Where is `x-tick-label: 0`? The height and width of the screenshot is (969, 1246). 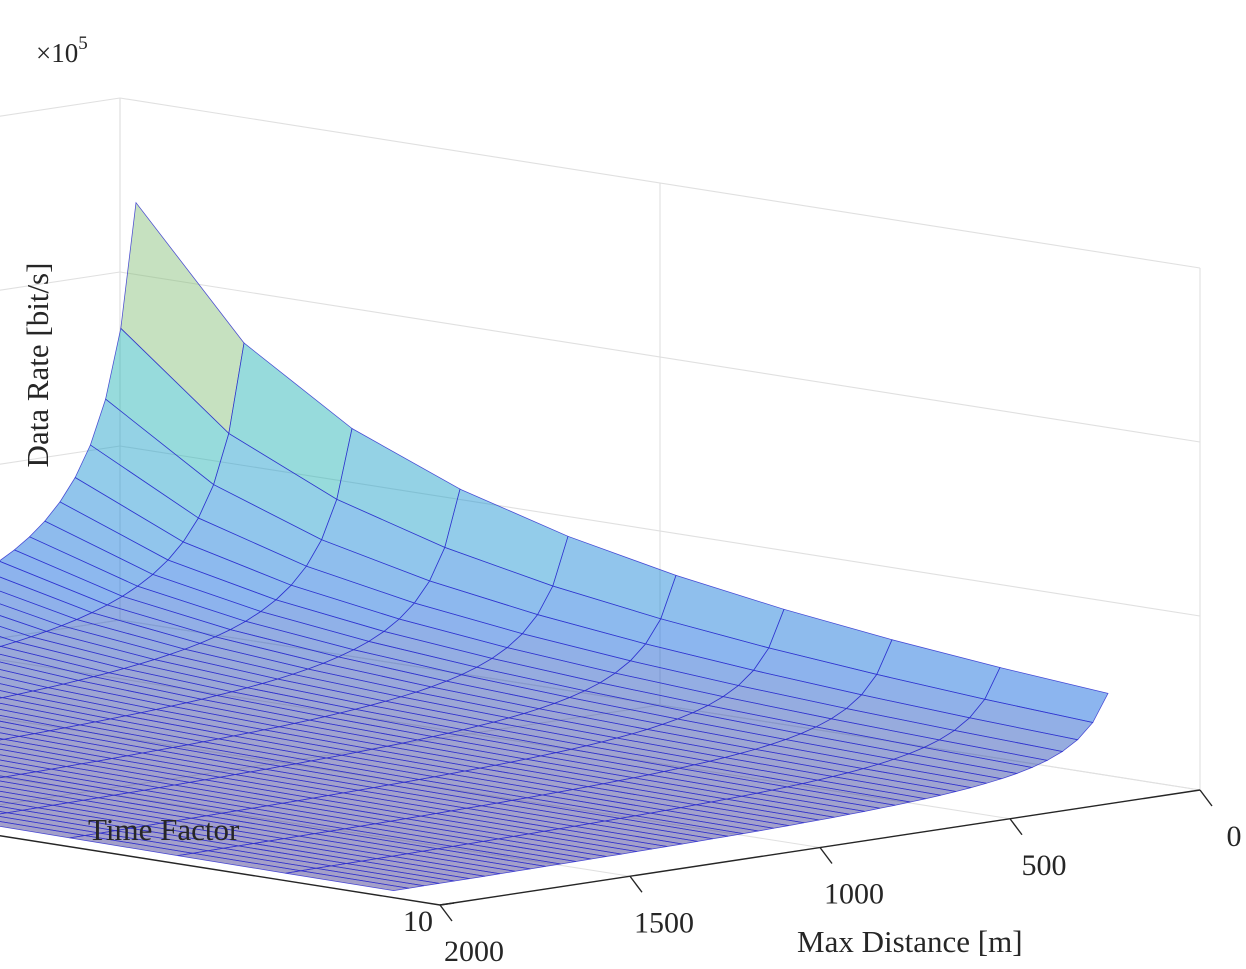
x-tick-label: 0 is located at coordinates (1234, 836).